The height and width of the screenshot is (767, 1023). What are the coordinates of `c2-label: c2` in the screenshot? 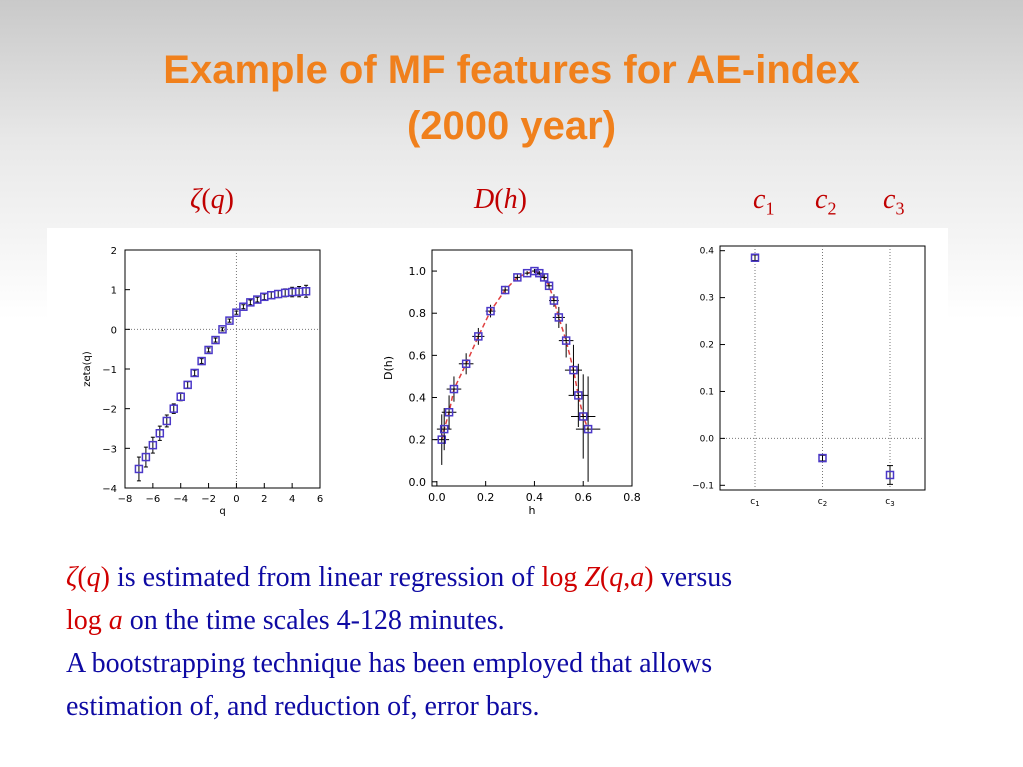 It's located at (826, 201).